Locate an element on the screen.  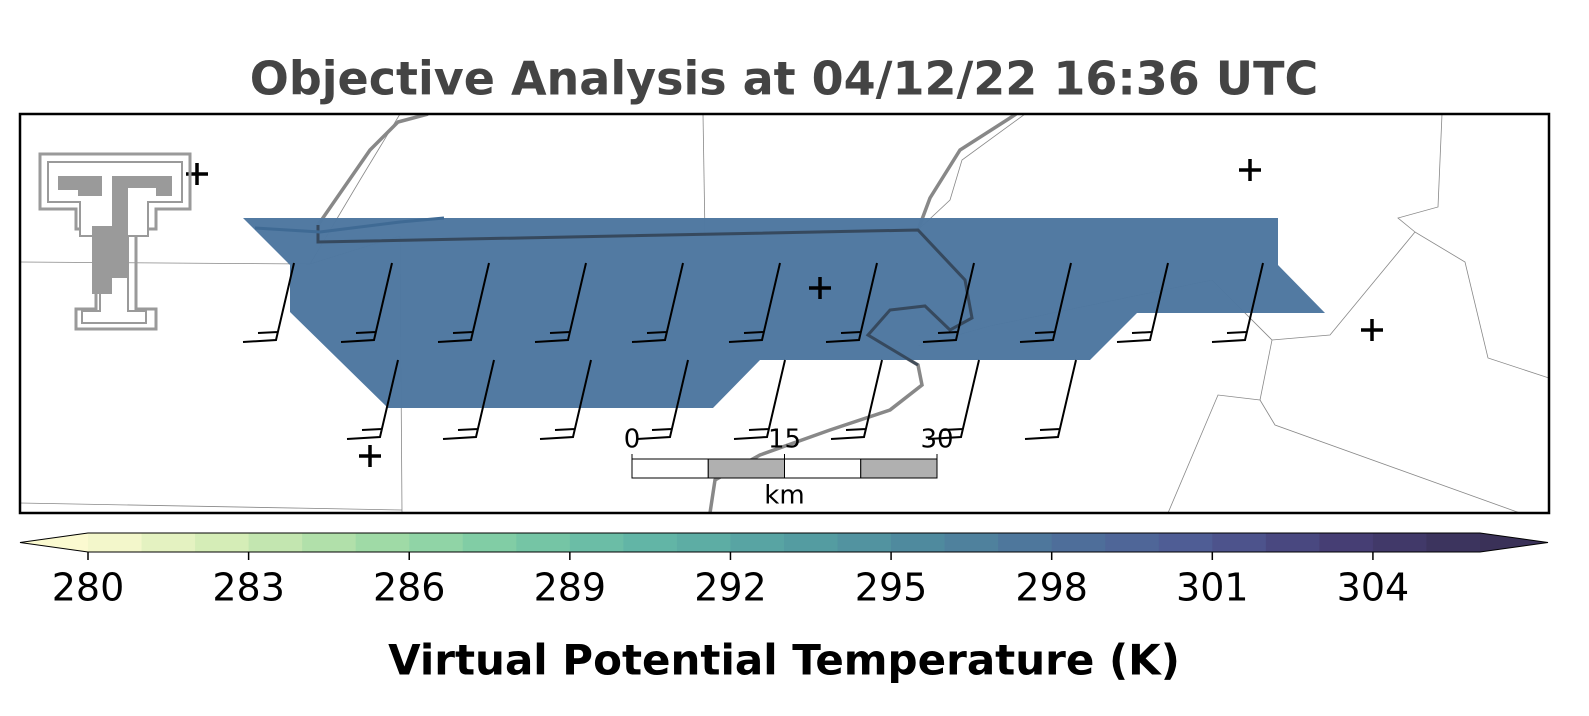
boundary-overlay is located at coordinates (645, 296).